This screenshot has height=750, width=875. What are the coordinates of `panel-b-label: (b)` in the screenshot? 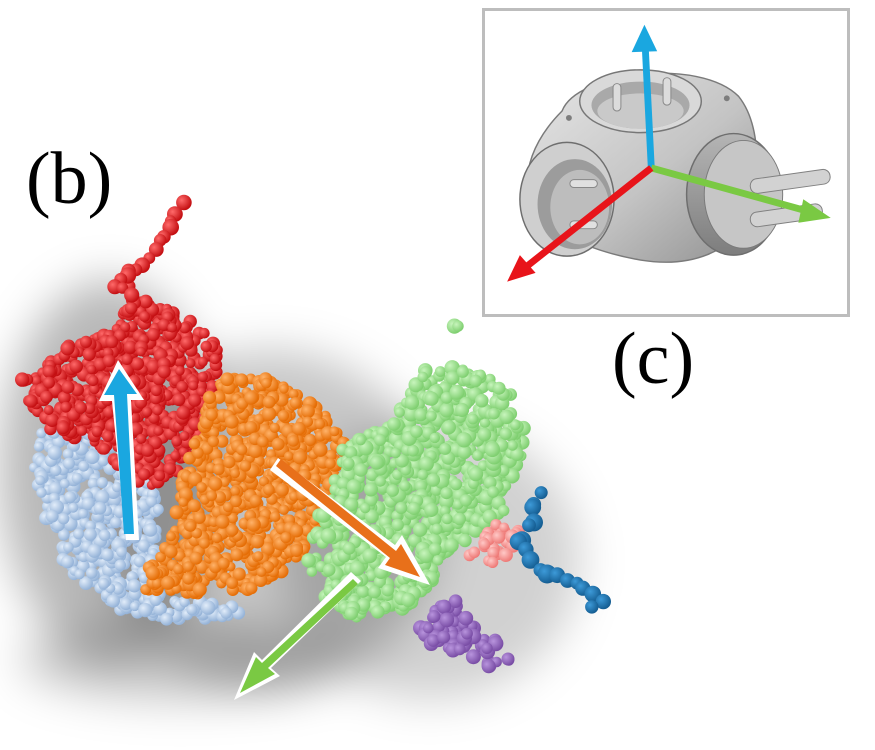 It's located at (69, 179).